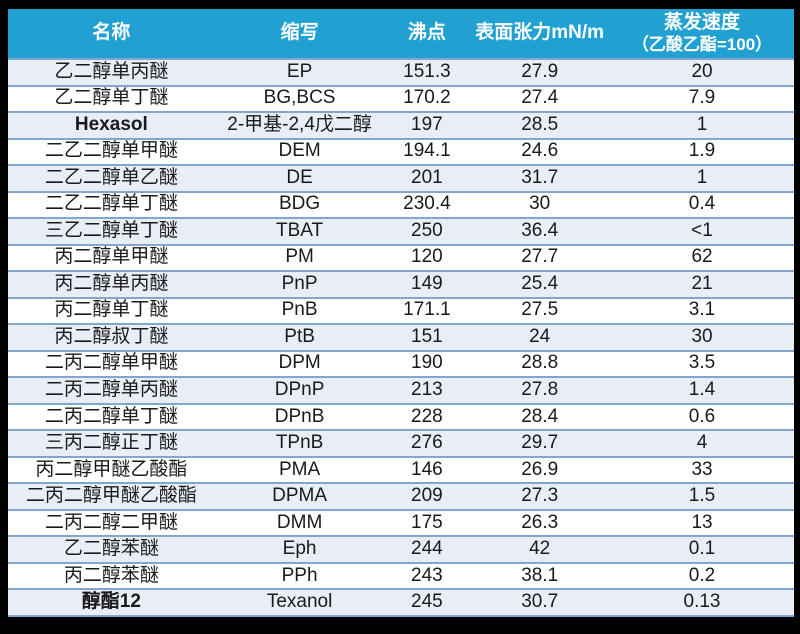  I want to click on table-row: 二丙二醇甲醚乙酸酯 DPMA 209 27.3 1.5, so click(401, 496).